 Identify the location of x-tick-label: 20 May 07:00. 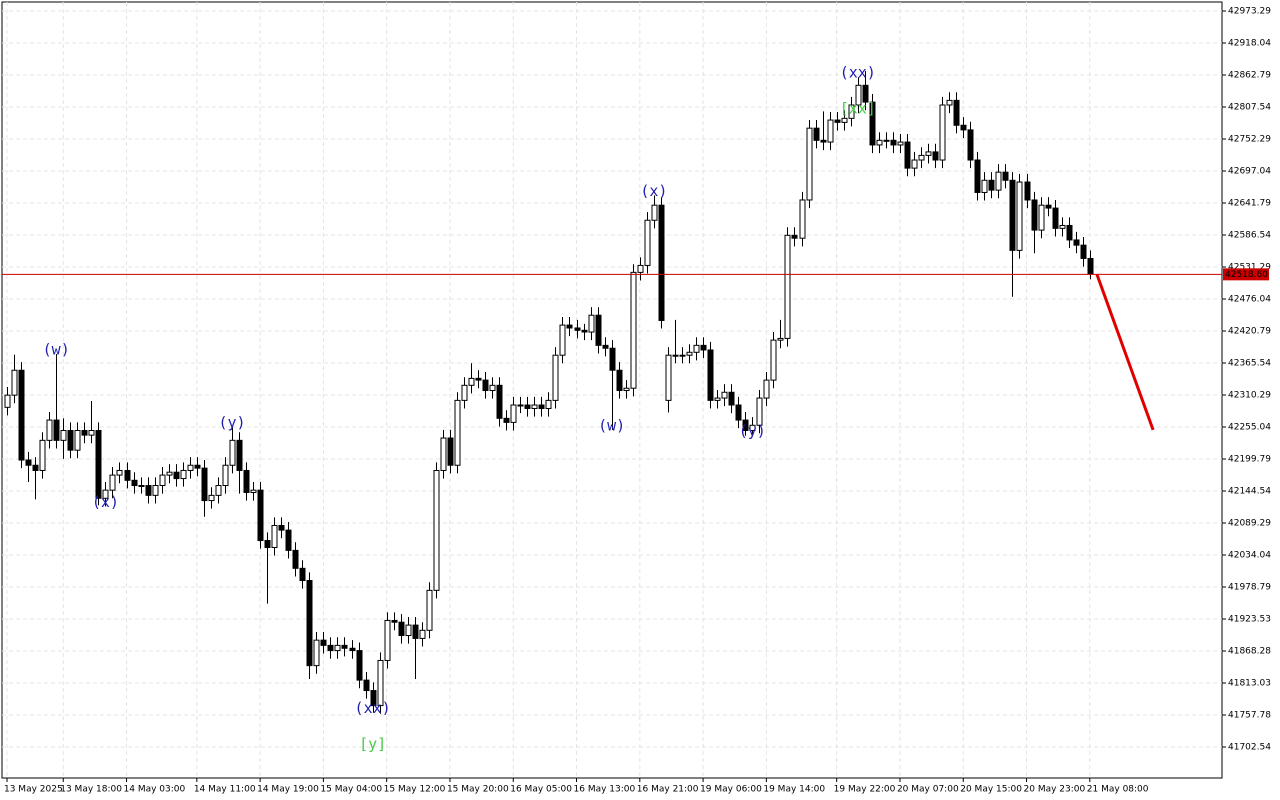
(928, 790).